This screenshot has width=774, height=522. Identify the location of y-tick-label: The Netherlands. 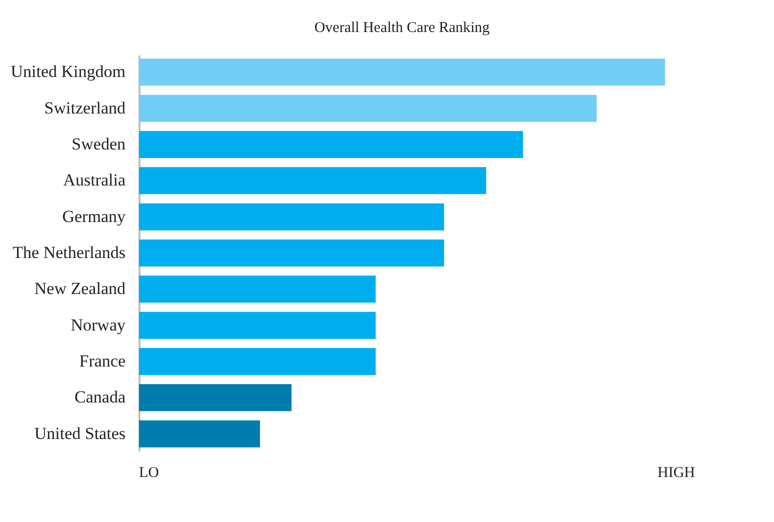
(69, 252).